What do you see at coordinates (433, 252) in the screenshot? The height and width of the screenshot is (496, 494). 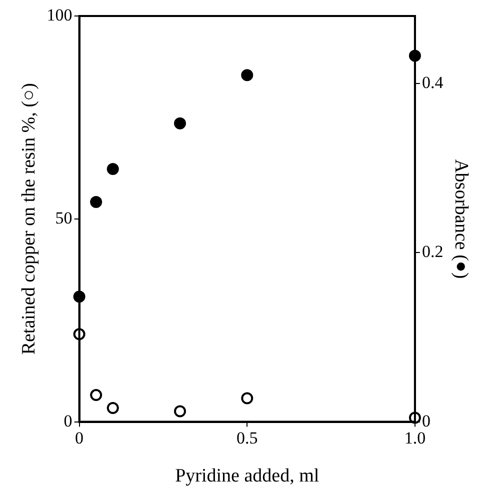 I see `y2-tick-label: 0.2` at bounding box center [433, 252].